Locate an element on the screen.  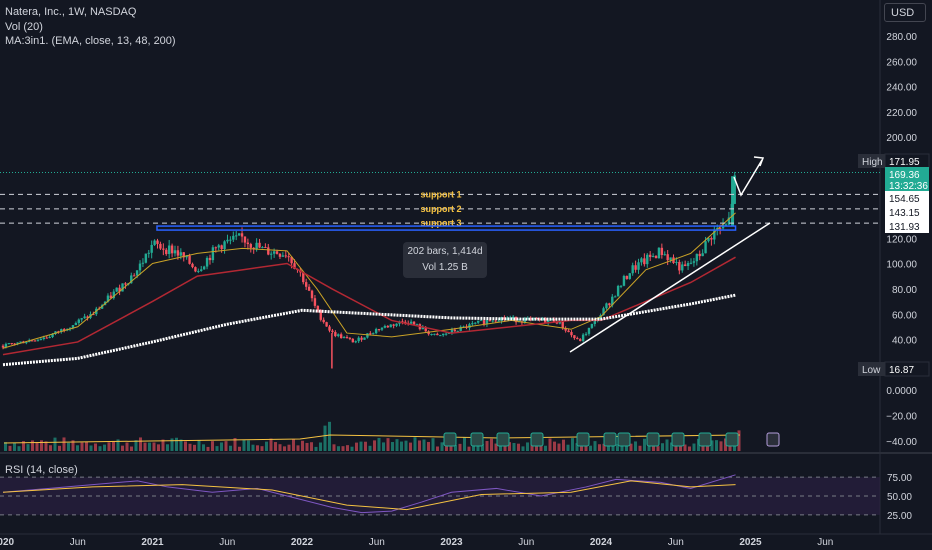
resistance-box is located at coordinates (446, 228).